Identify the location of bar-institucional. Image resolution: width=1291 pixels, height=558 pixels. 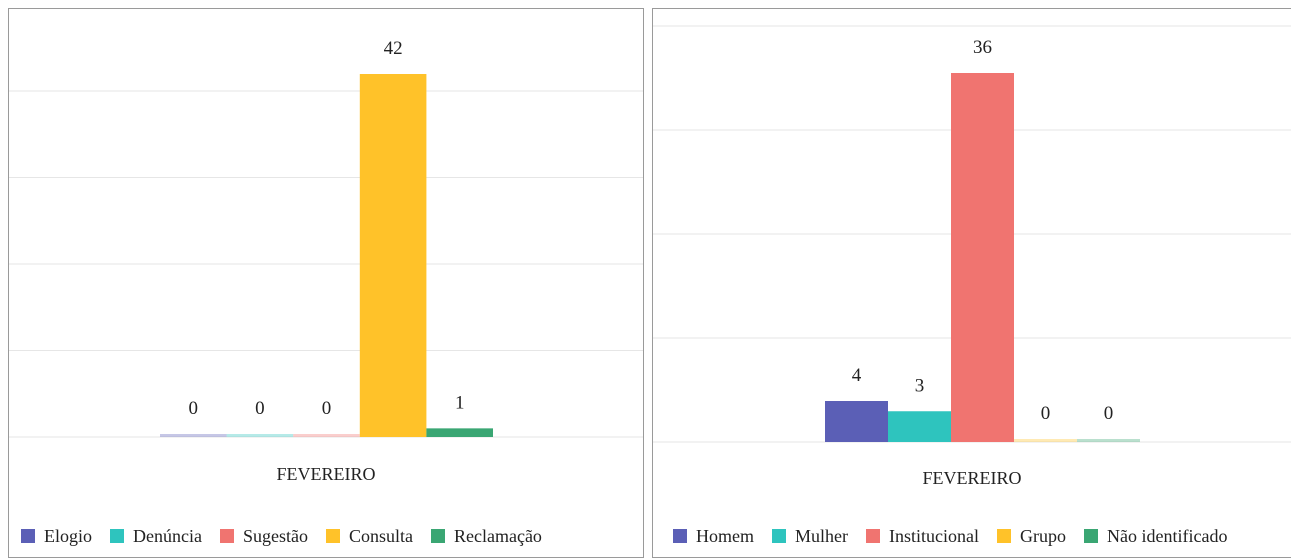
(982, 257).